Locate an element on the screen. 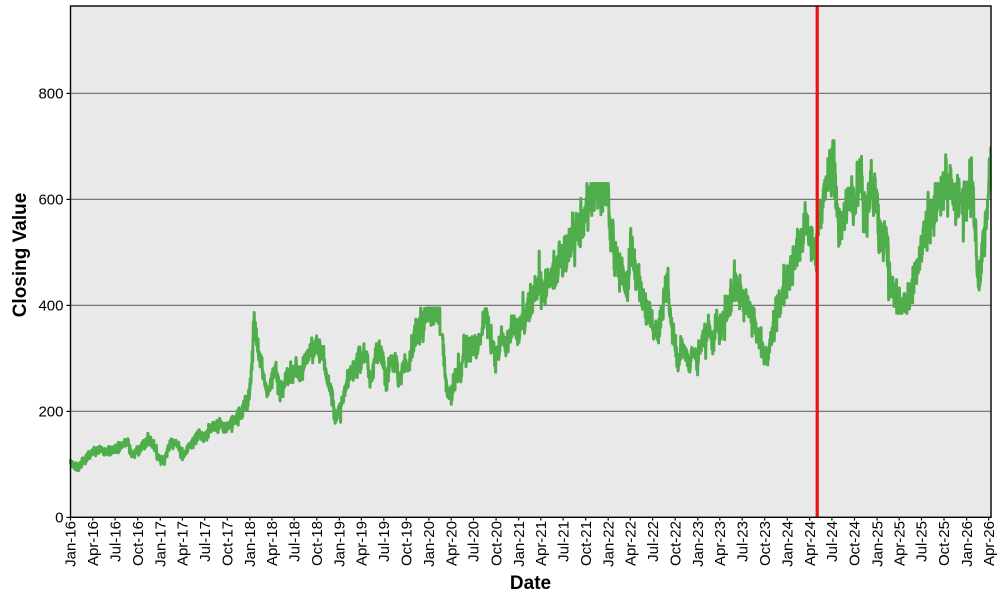  svg-text: Jul-21 is located at coordinates (563, 541).